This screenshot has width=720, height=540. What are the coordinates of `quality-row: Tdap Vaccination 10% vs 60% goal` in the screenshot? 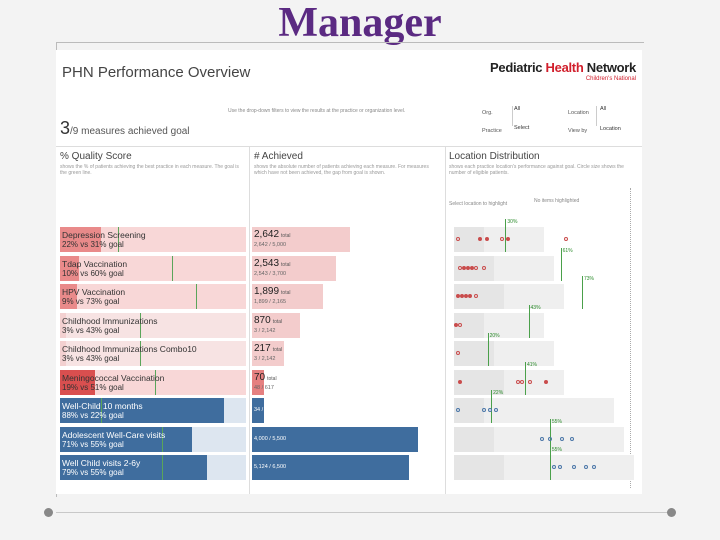 It's located at (153, 268).